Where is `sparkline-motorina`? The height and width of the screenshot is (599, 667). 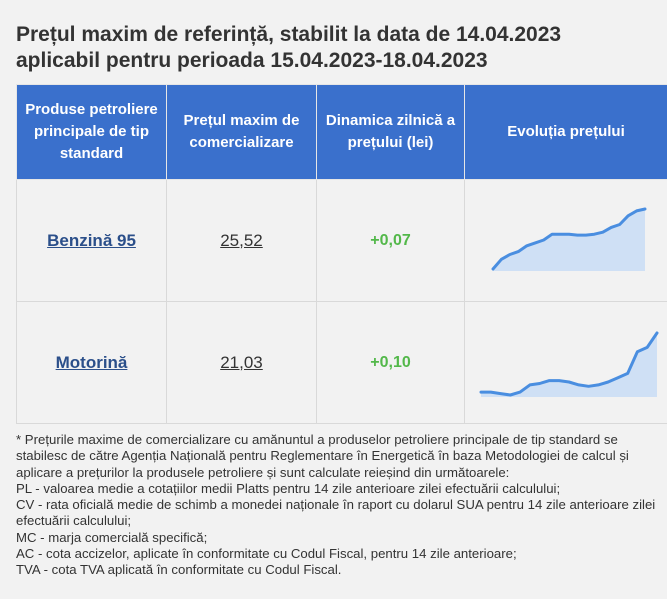 sparkline-motorina is located at coordinates (569, 364).